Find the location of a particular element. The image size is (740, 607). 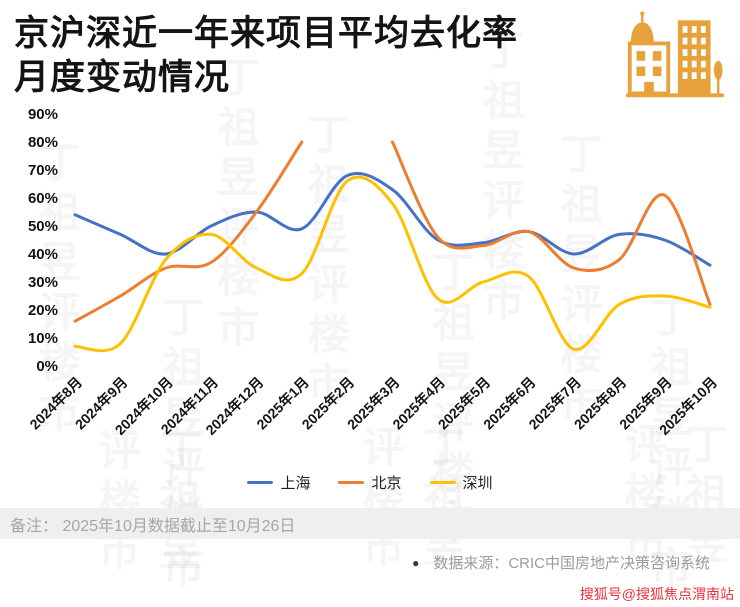

y-axis-label: 0% is located at coordinates (47, 366).